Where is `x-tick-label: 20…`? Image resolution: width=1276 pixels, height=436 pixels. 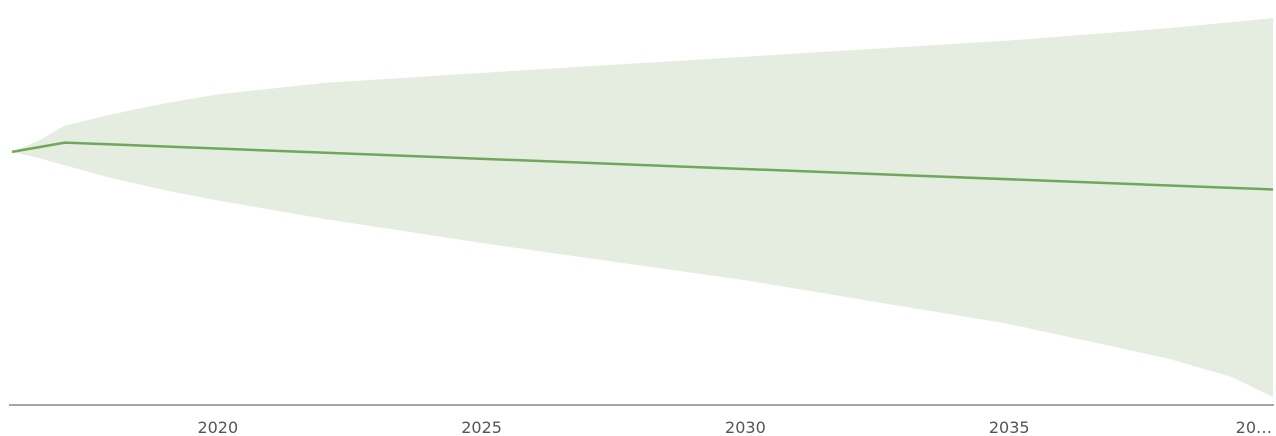
x-tick-label: 20… is located at coordinates (1254, 427).